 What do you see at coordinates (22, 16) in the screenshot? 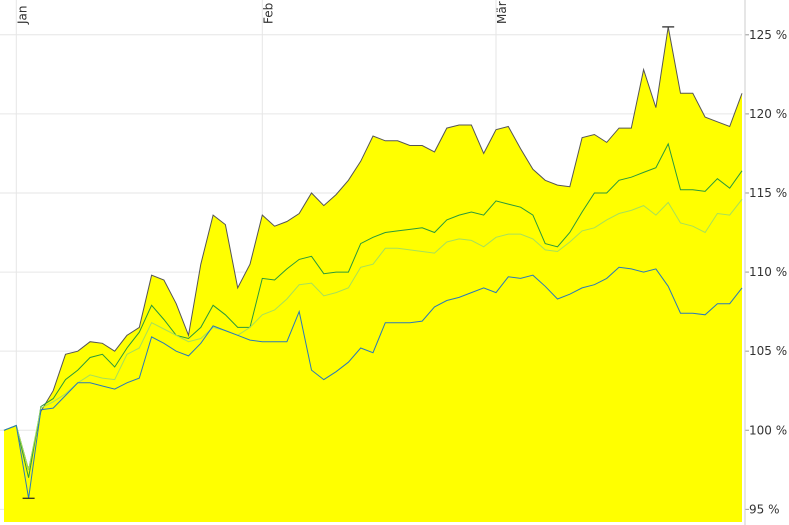
I see `x-tick-label: Jan` at bounding box center [22, 16].